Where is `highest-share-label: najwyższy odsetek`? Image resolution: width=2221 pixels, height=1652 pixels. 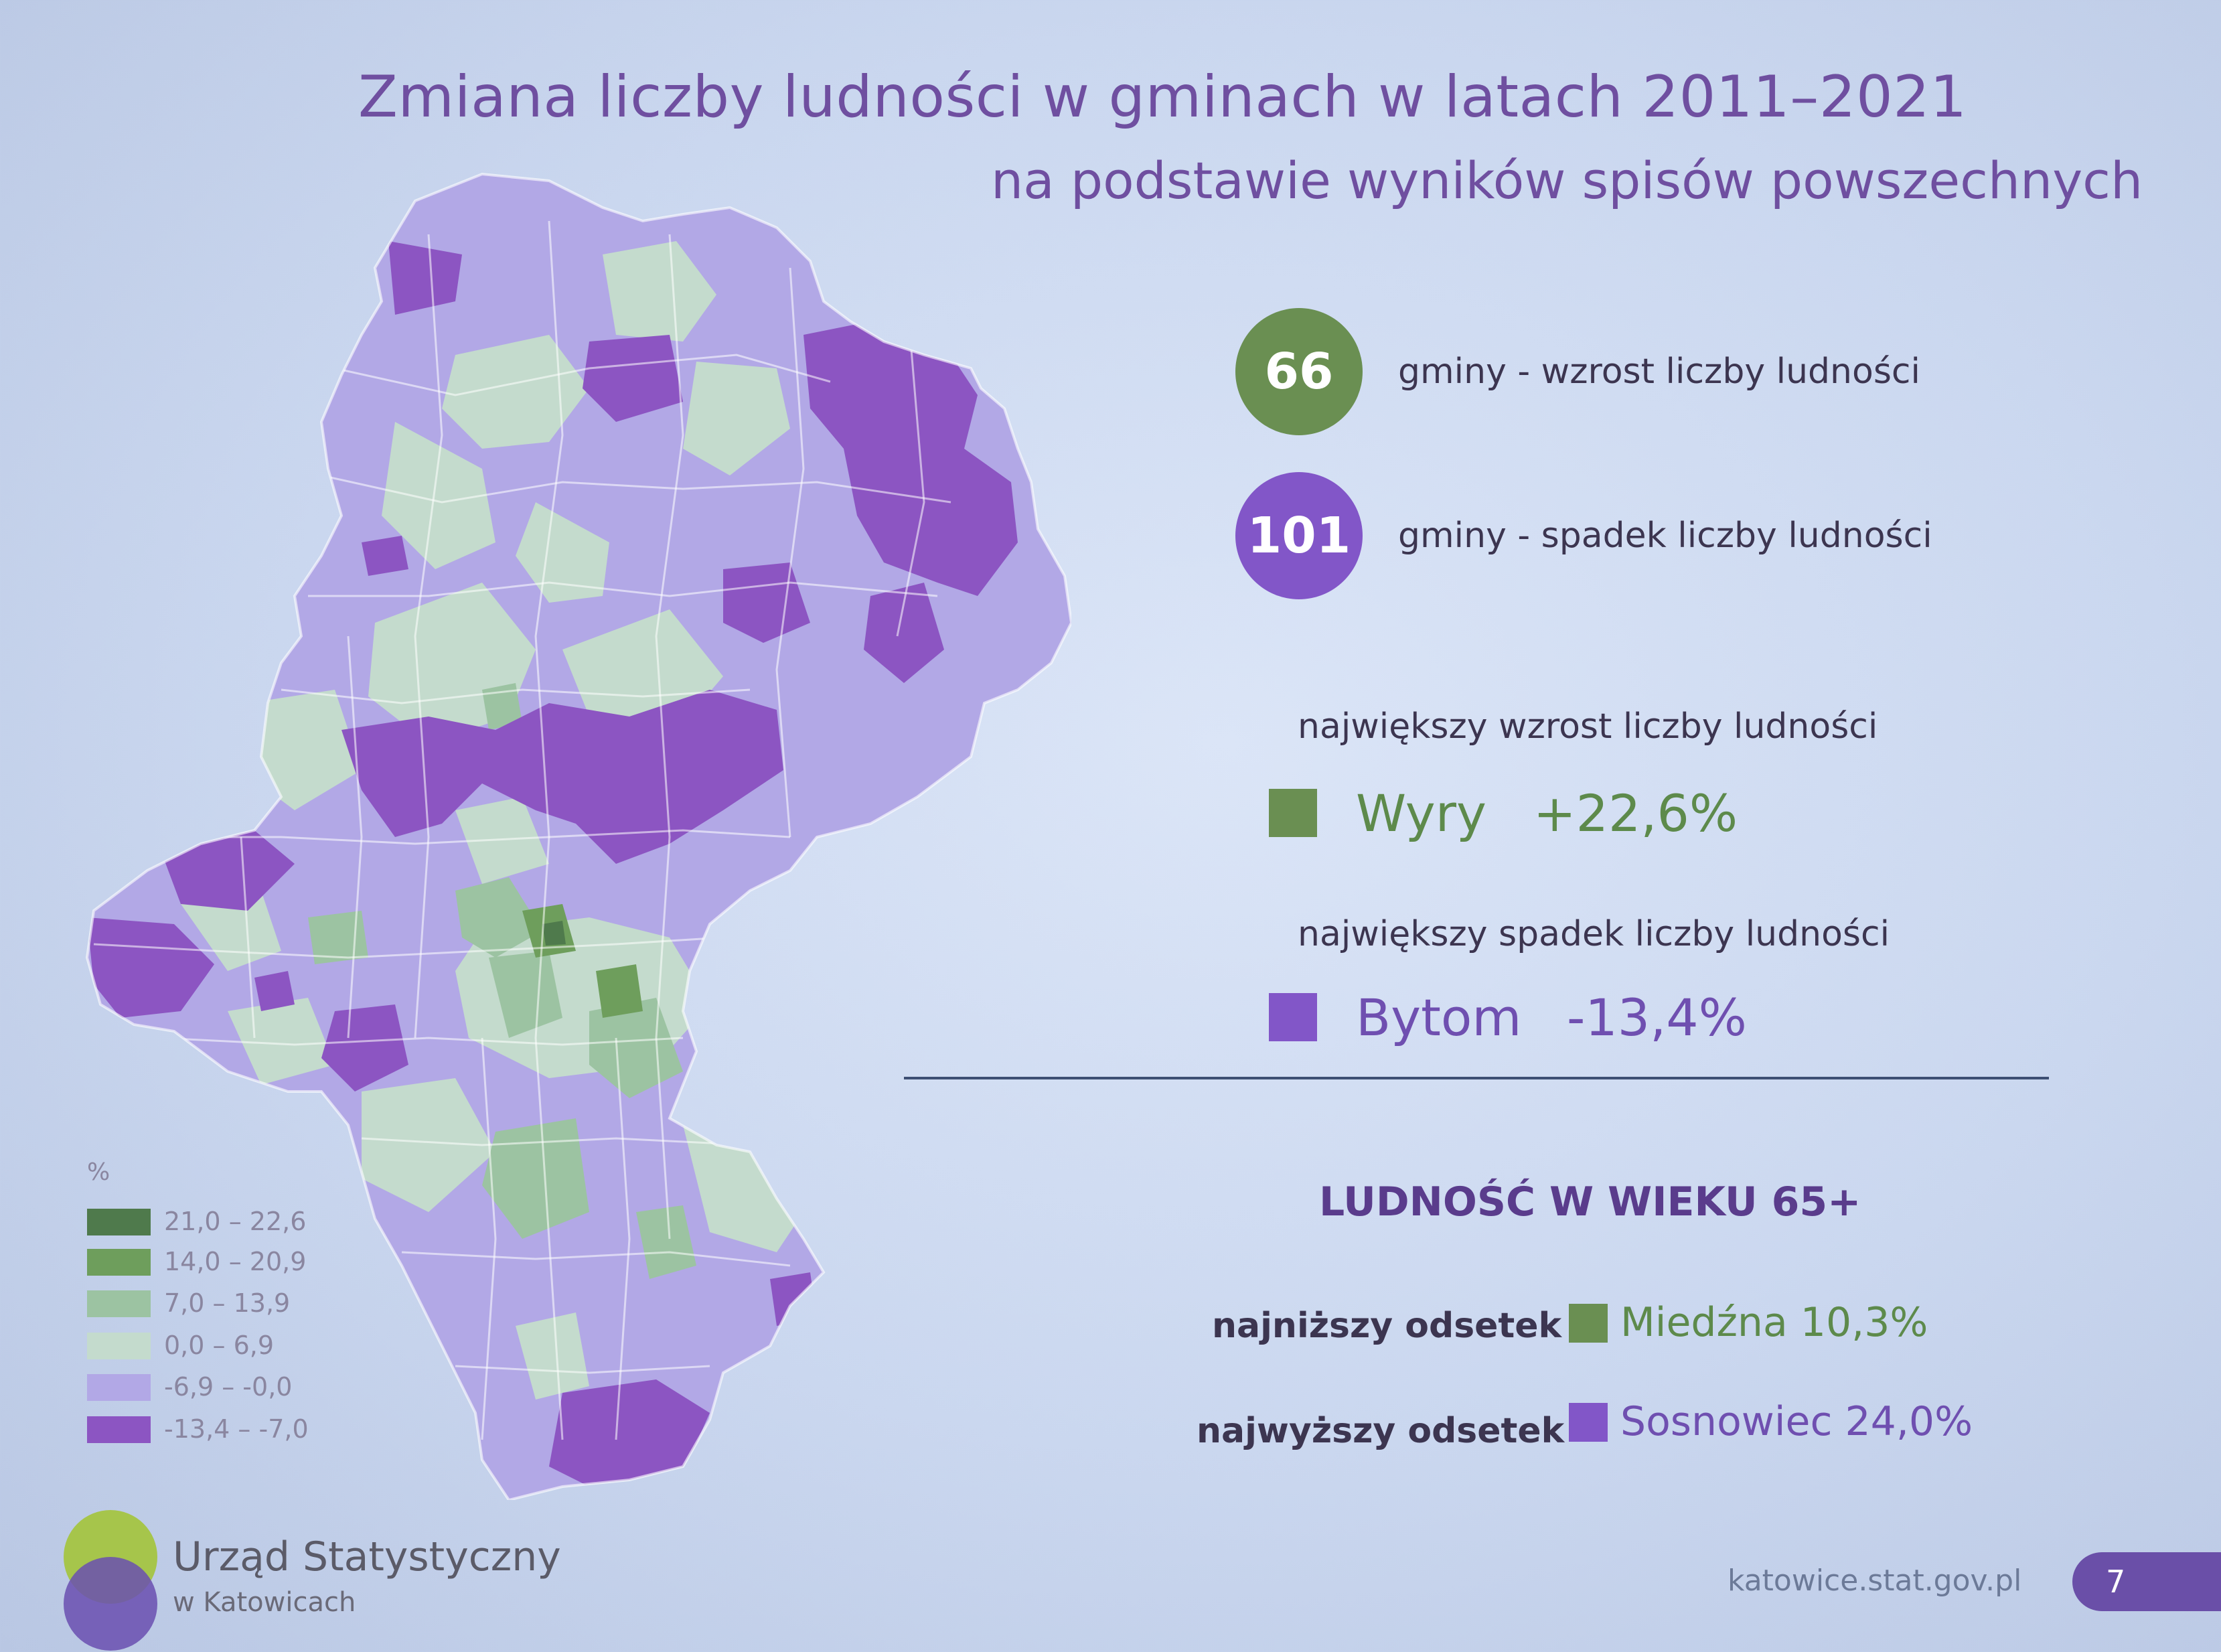 highest-share-label: najwyższy odsetek is located at coordinates (1381, 1431).